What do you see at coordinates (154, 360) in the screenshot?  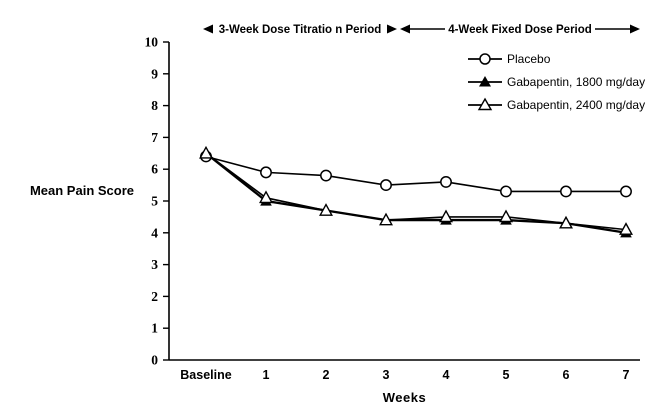 I see `y-tick-label: 0` at bounding box center [154, 360].